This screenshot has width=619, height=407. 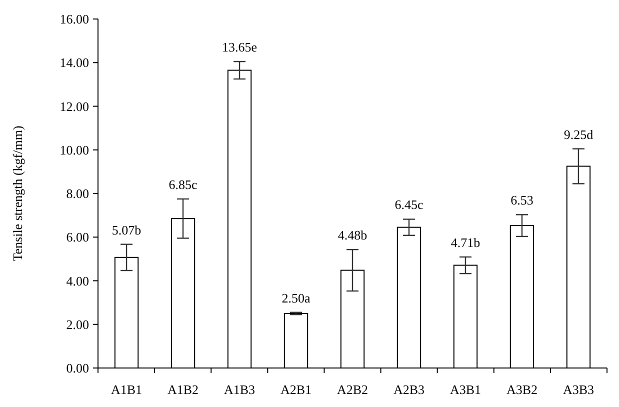 I want to click on data-label: 4.71b, so click(x=465, y=242).